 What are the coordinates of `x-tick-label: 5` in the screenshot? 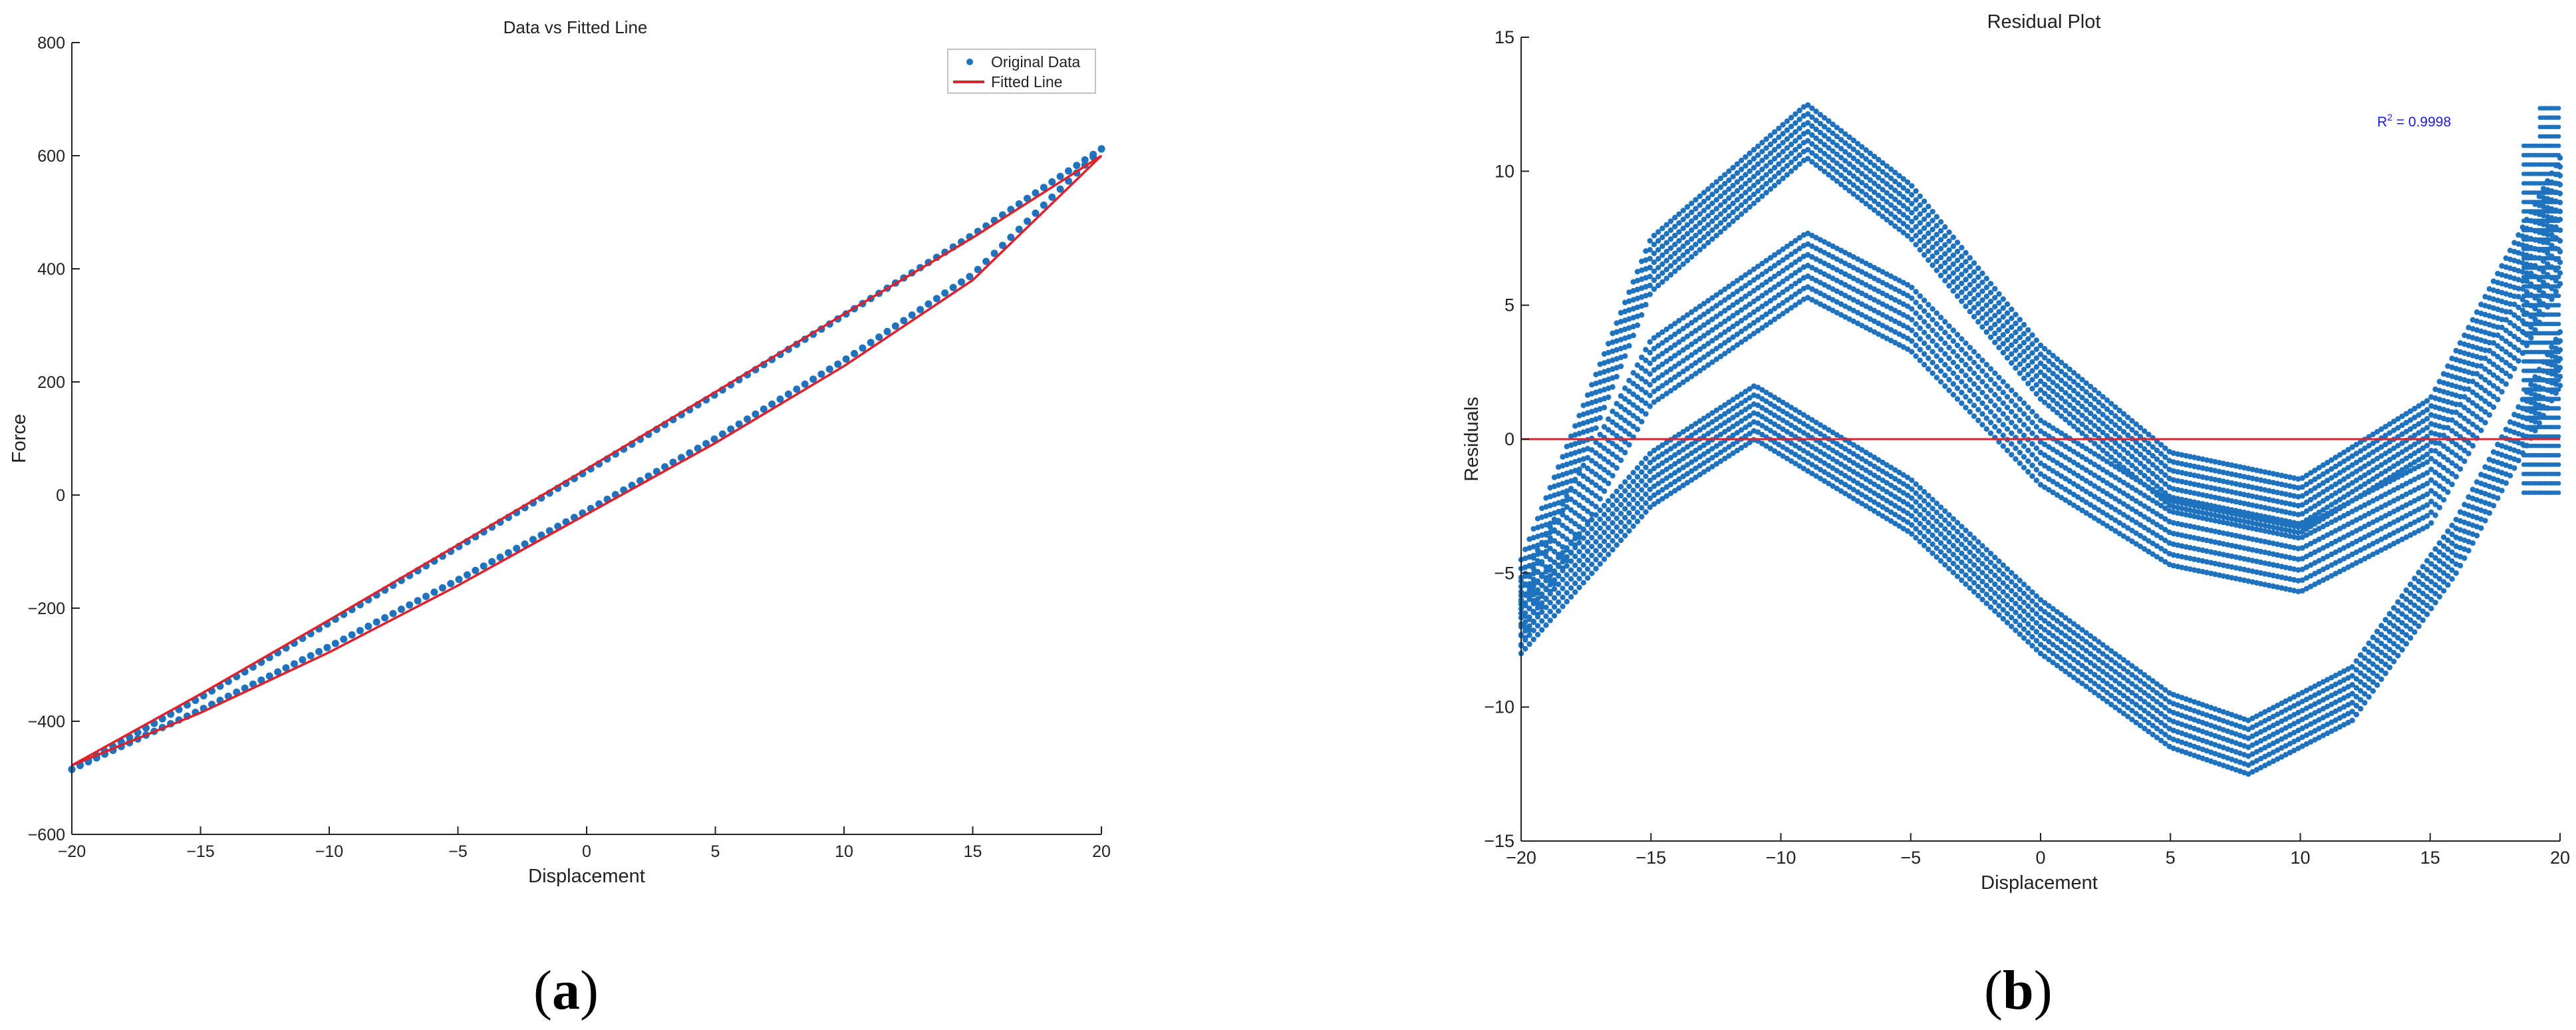 It's located at (715, 851).